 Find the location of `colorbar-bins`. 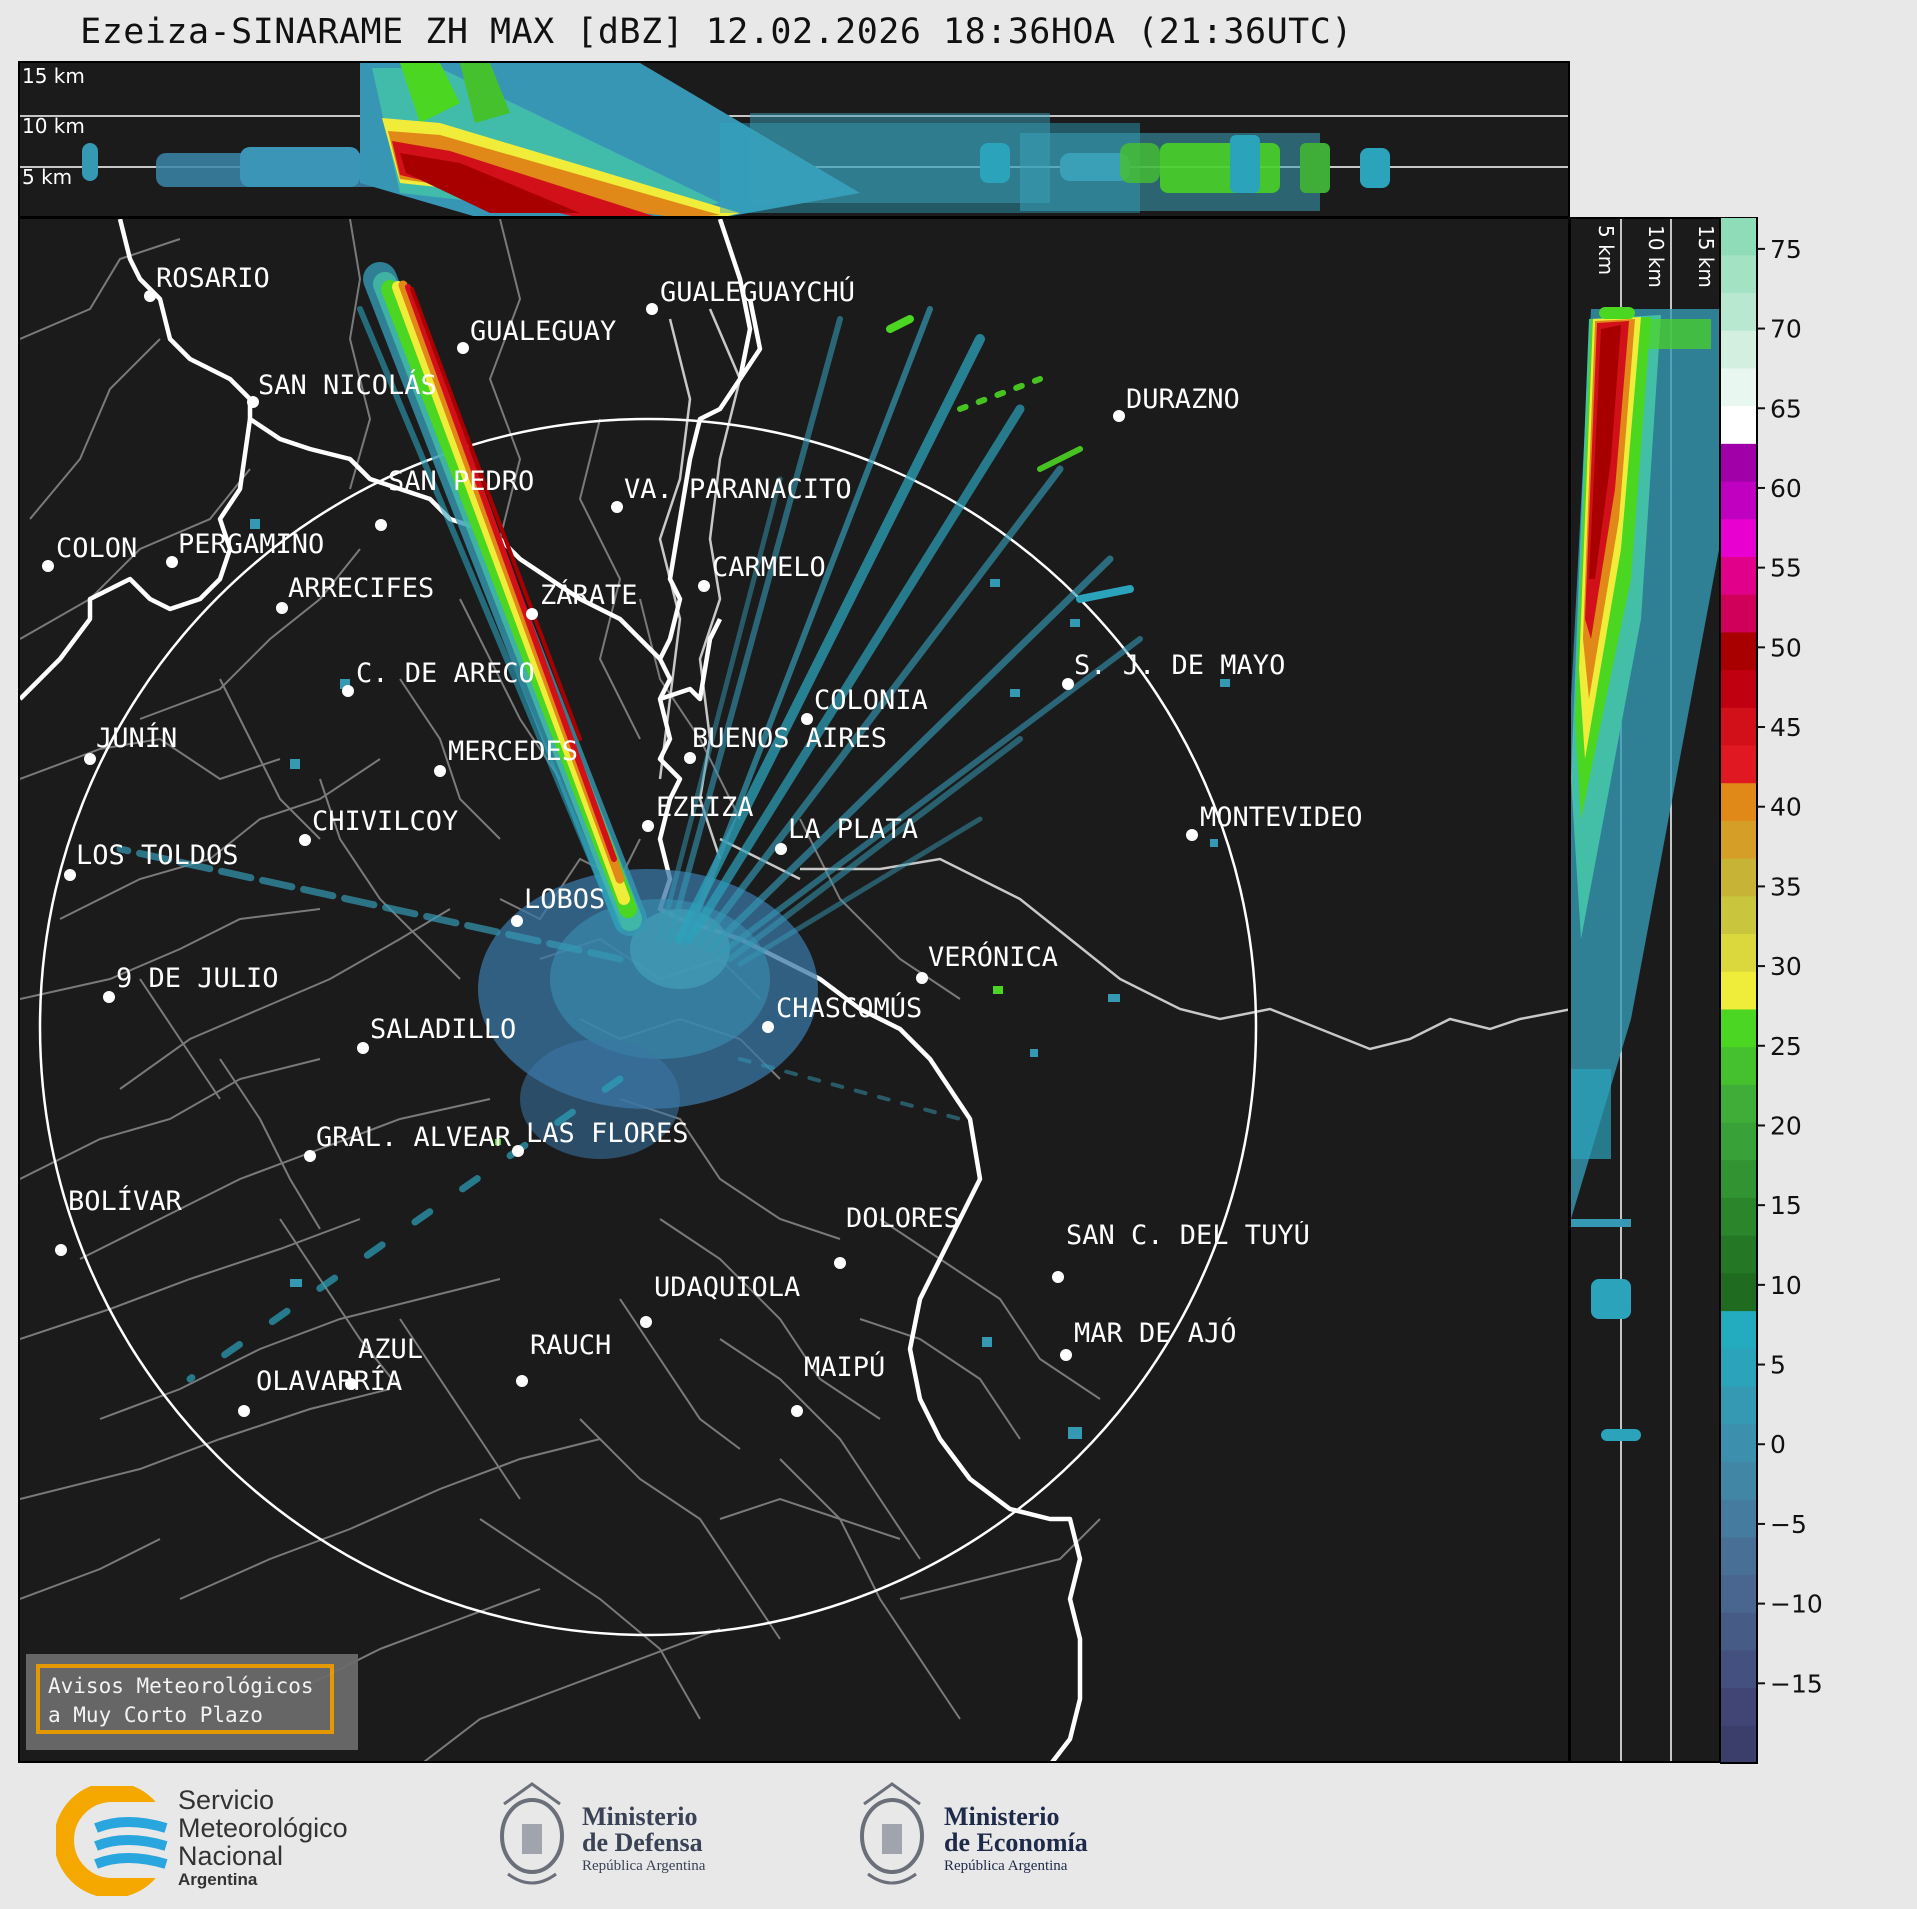

colorbar-bins is located at coordinates (1738, 990).